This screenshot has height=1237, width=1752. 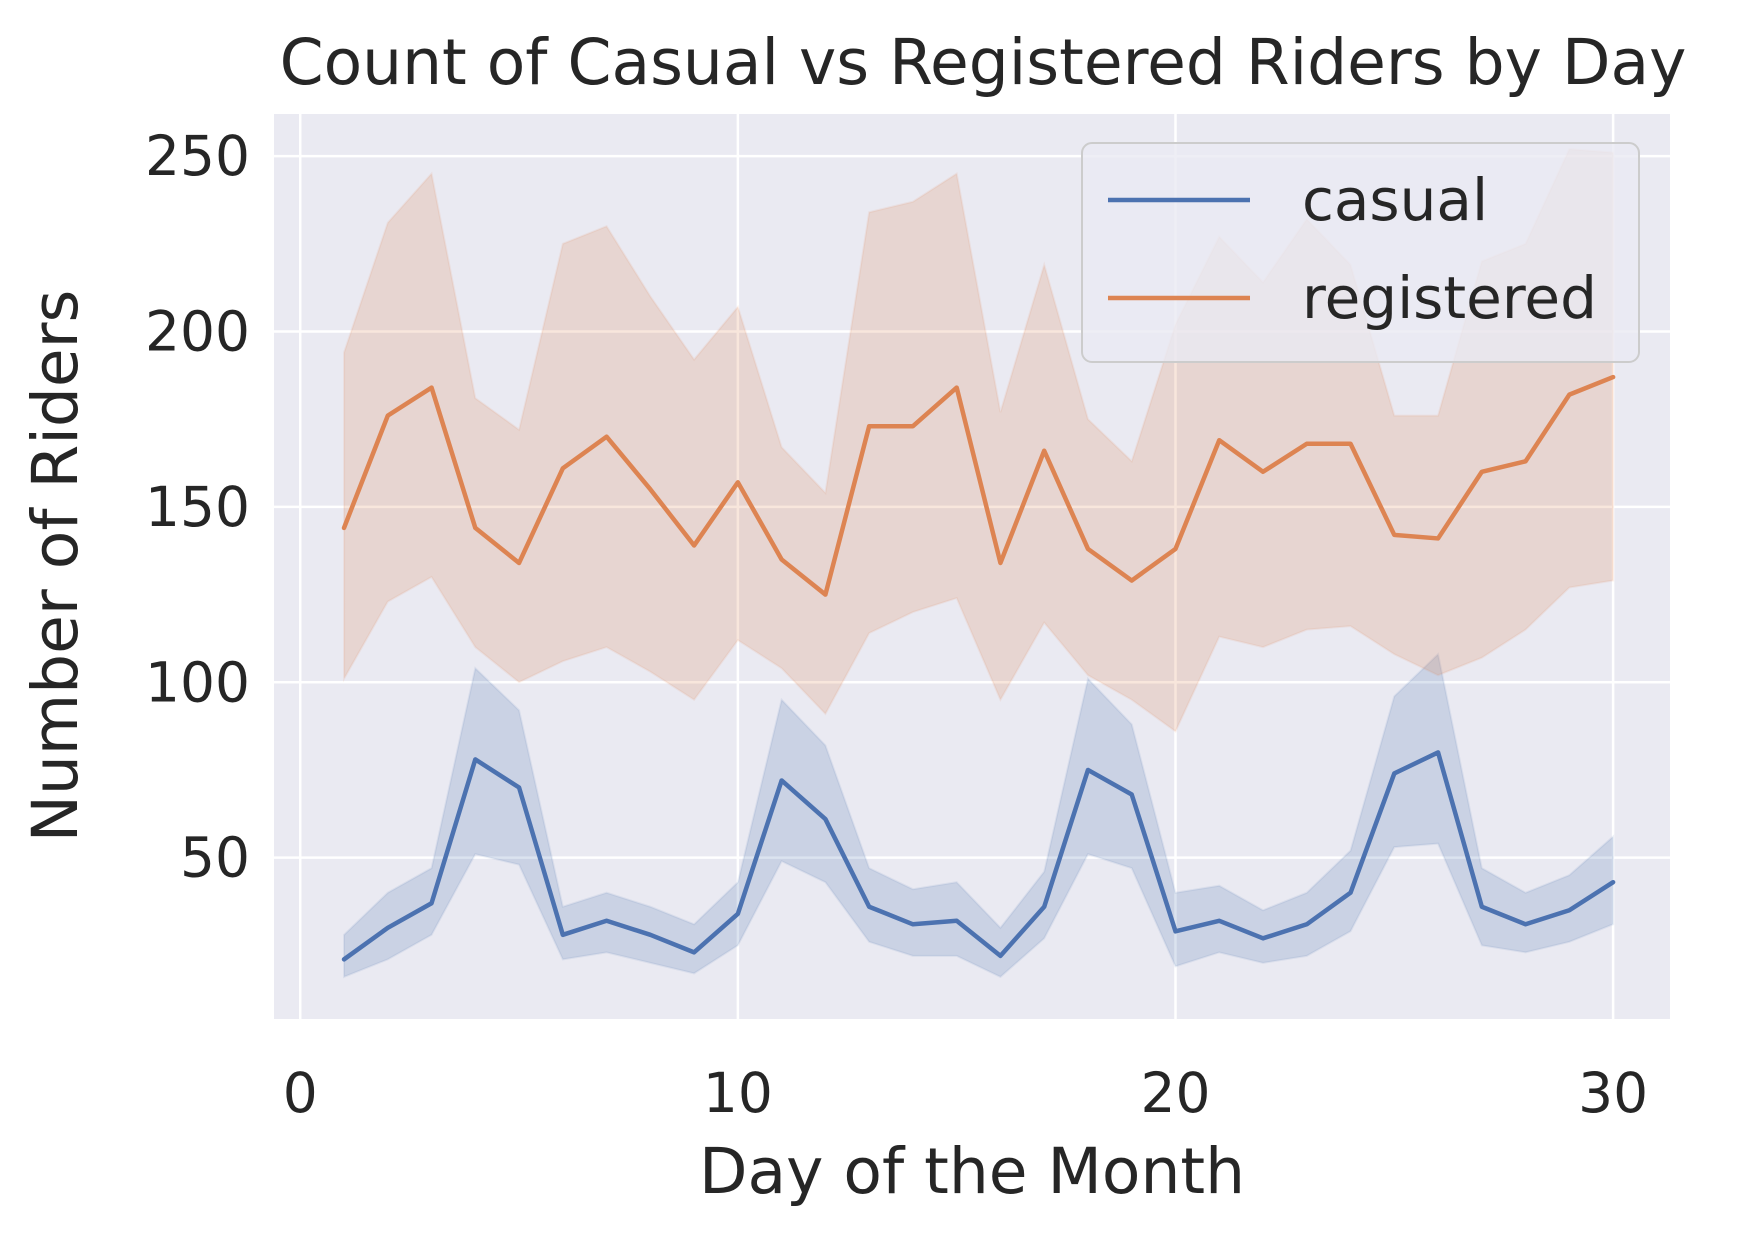 What do you see at coordinates (978, 856) in the screenshot?
I see `series-line-casual` at bounding box center [978, 856].